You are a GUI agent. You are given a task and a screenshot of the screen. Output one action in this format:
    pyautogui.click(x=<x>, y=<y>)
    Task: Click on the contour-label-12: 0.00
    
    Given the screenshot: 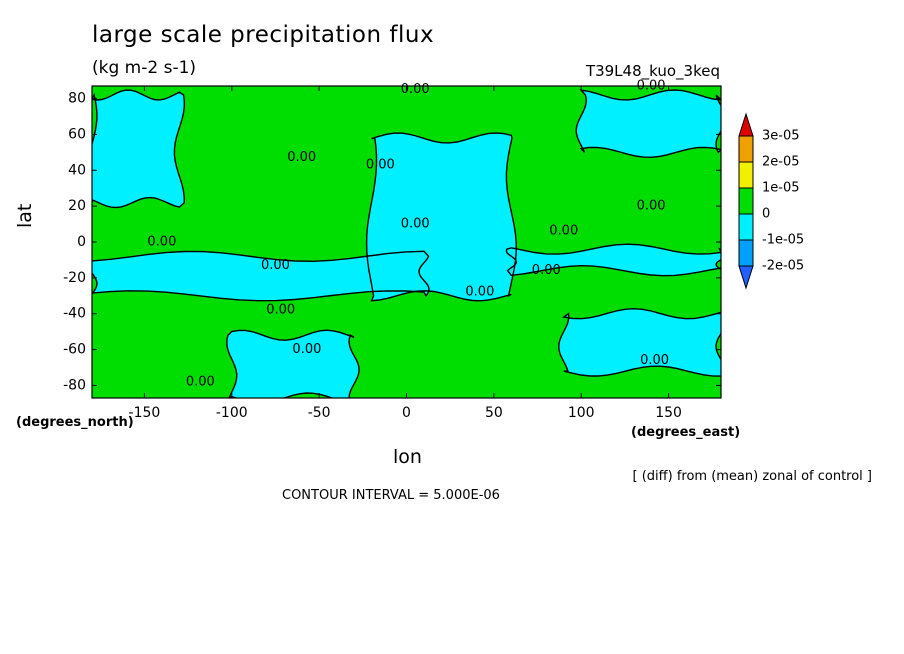 What is the action you would take?
    pyautogui.click(x=546, y=270)
    